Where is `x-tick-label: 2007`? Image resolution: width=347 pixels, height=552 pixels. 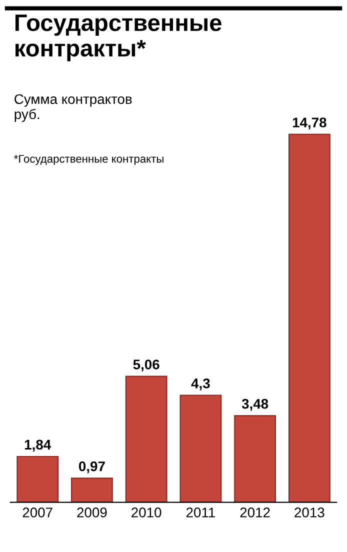
x-tick-label: 2007 is located at coordinates (37, 513).